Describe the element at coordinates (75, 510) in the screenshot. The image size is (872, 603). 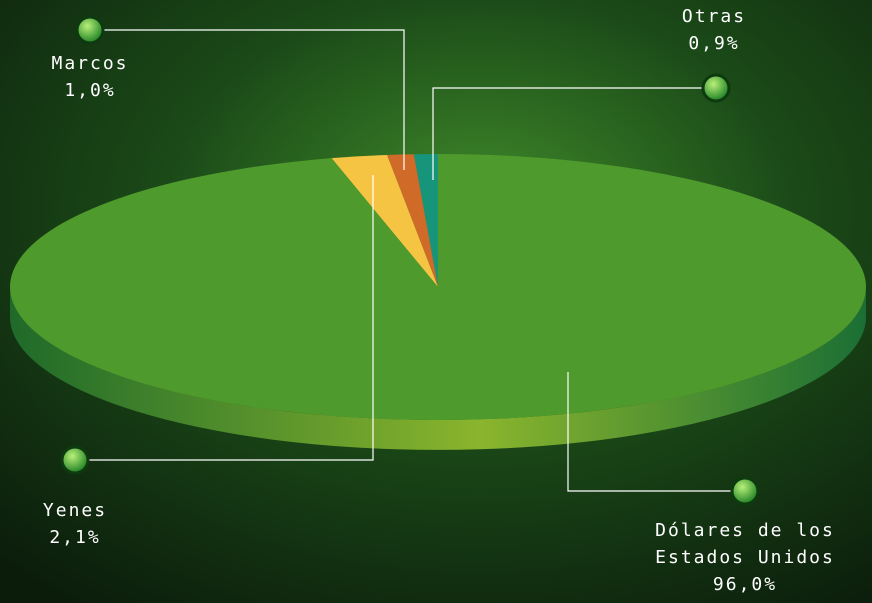
I see `category-label: Yenes` at that location.